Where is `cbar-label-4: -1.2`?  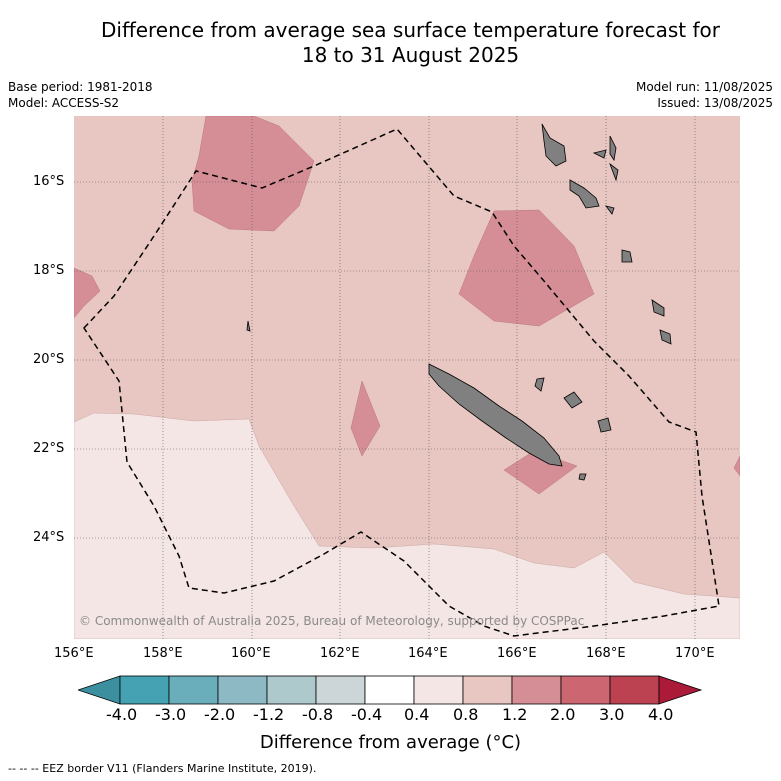 cbar-label-4: -1.2 is located at coordinates (269, 714).